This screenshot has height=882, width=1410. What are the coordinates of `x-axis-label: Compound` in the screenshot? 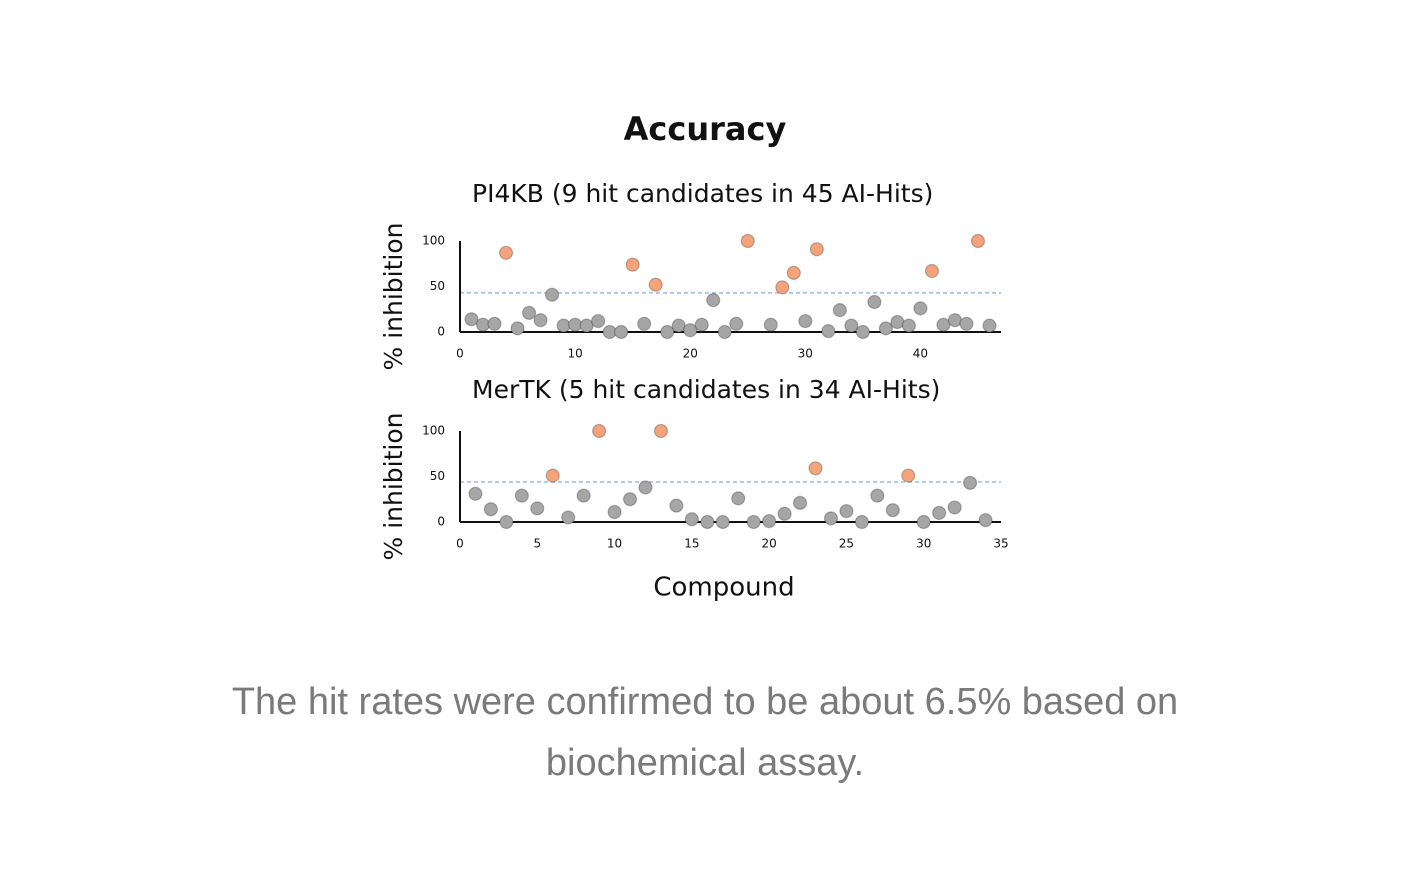 It's located at (723, 588).